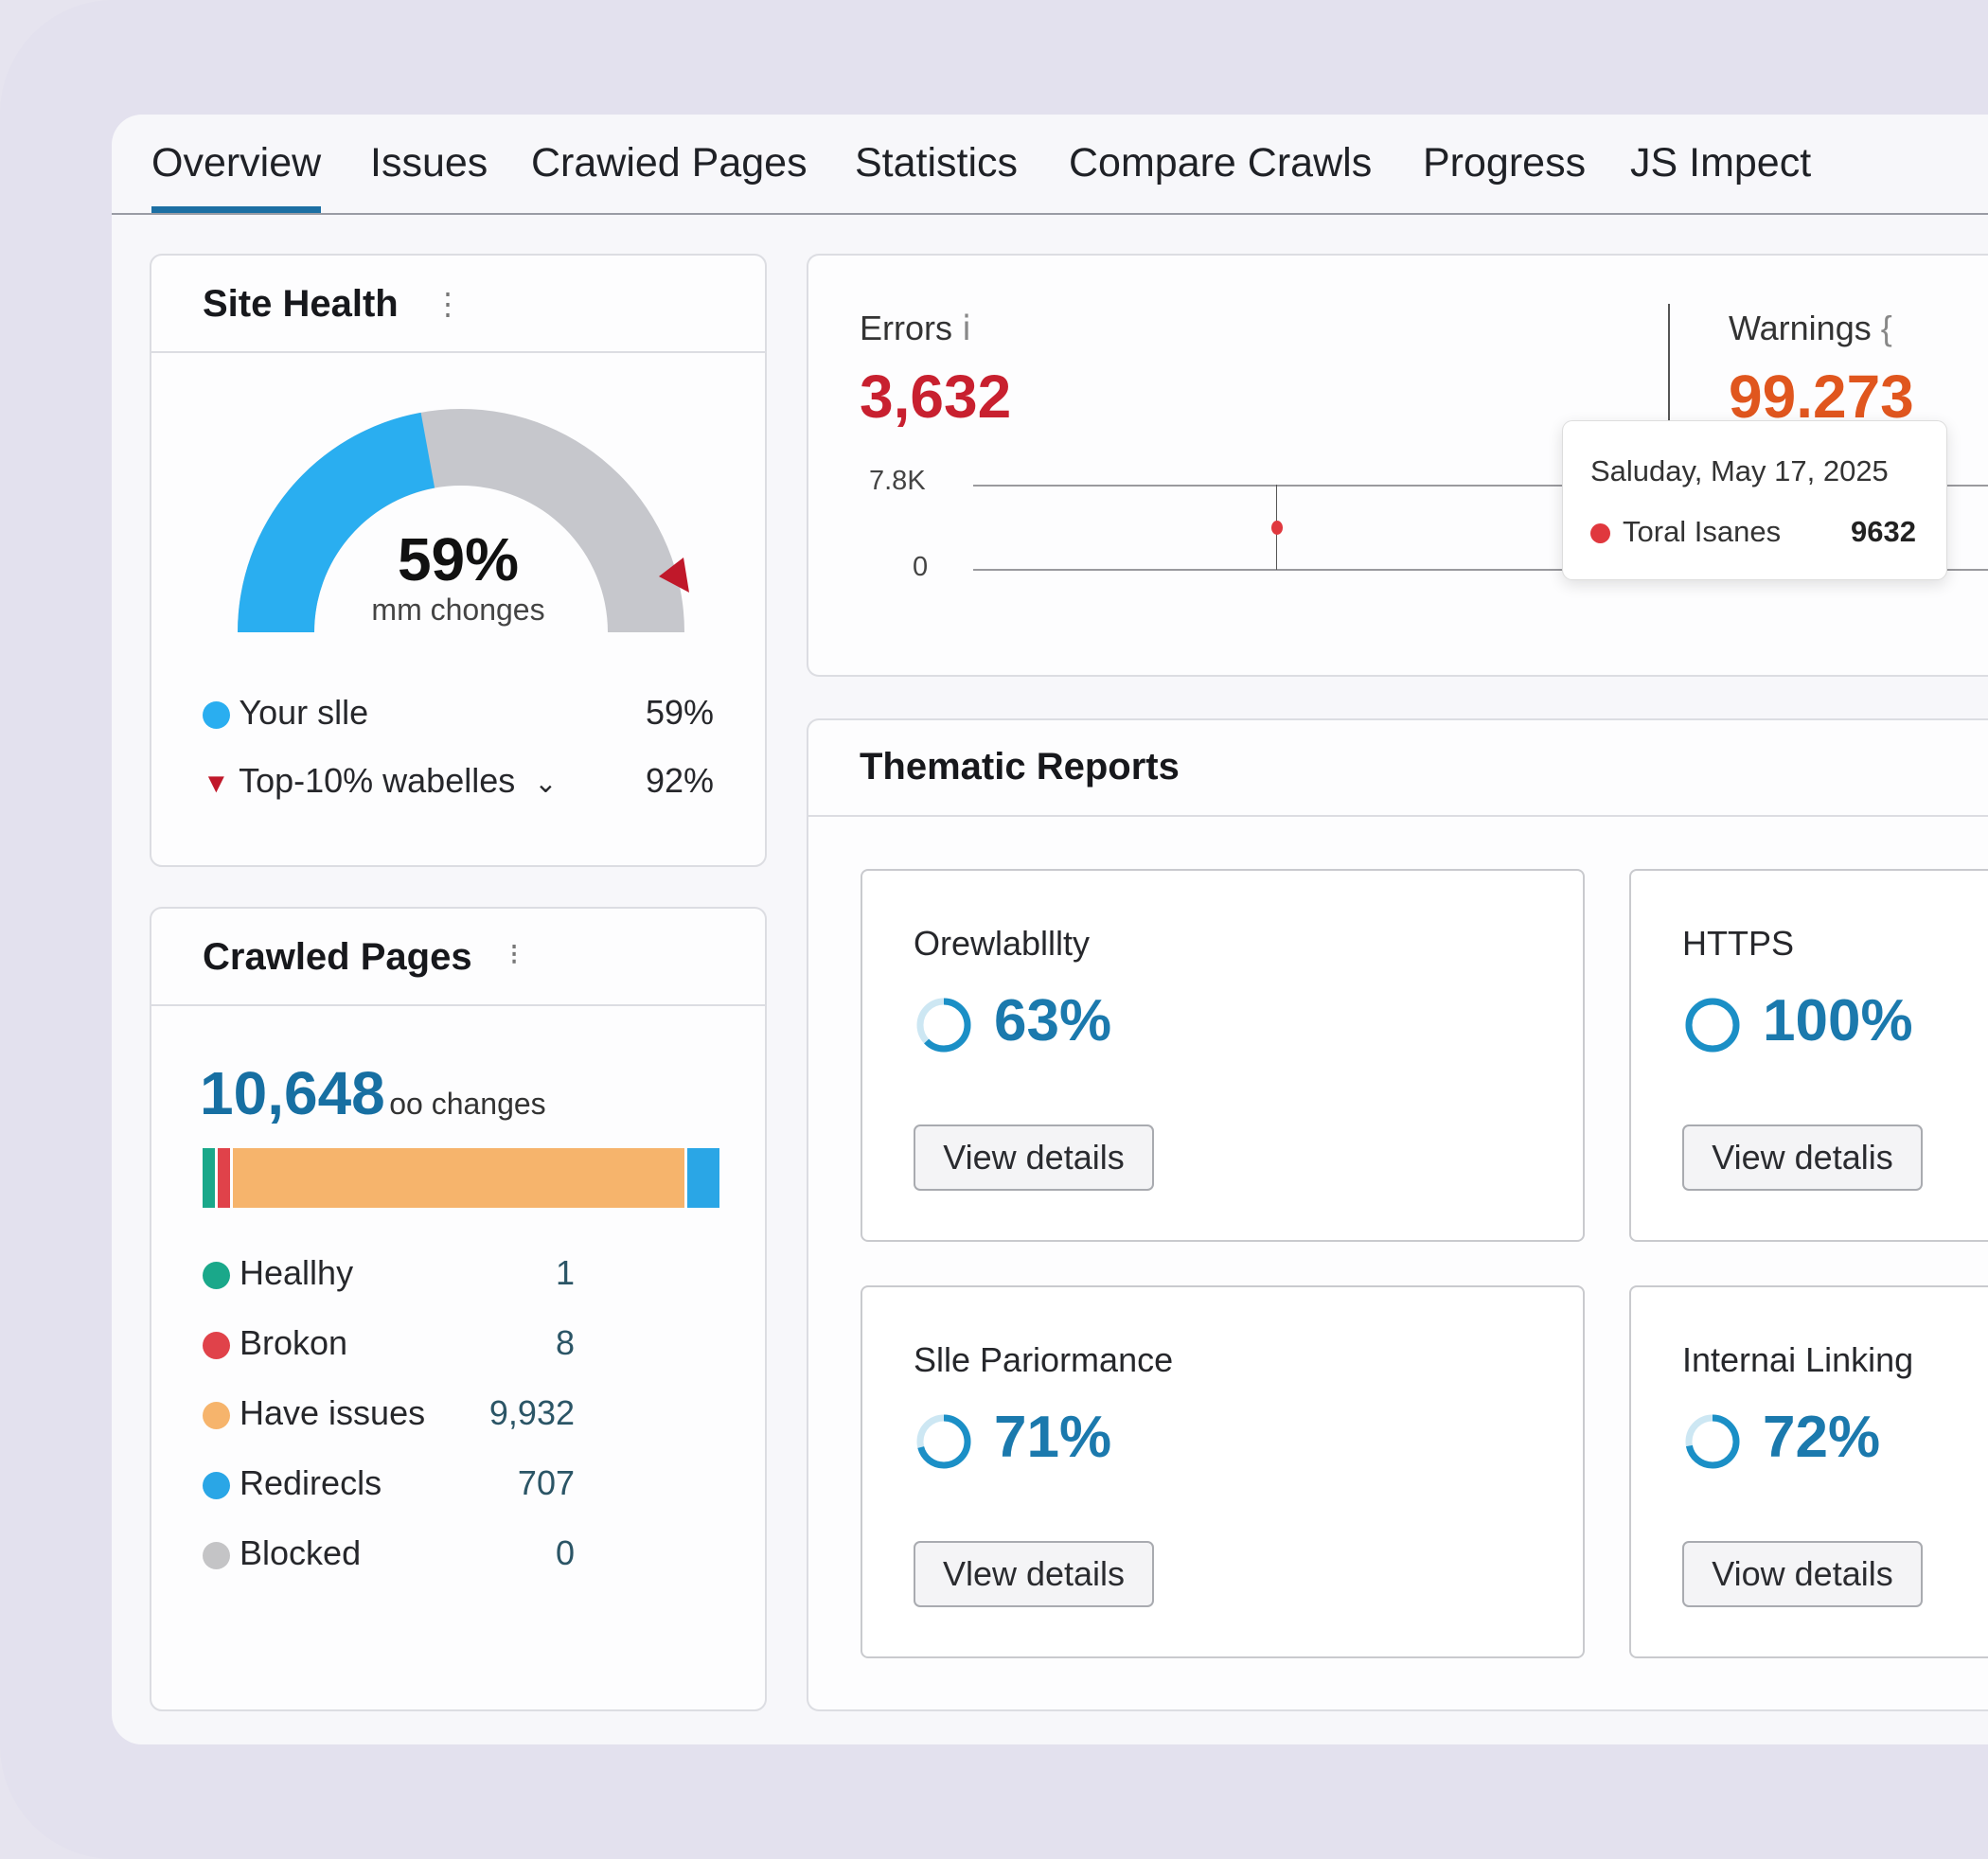 This screenshot has width=1988, height=1859. Describe the element at coordinates (1739, 470) in the screenshot. I see `tooltip-date: Saluday, May 17, 2025` at that location.